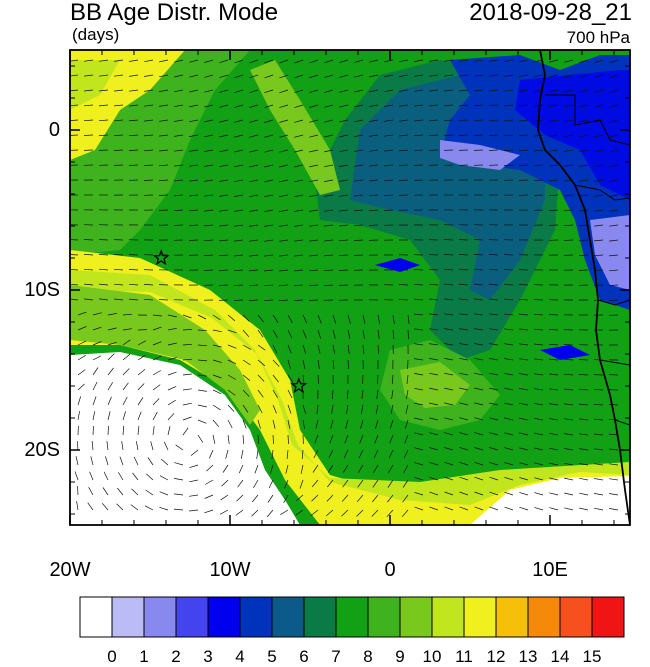 The height and width of the screenshot is (667, 650). What do you see at coordinates (165, 355) in the screenshot?
I see `field-southwest-green` at bounding box center [165, 355].